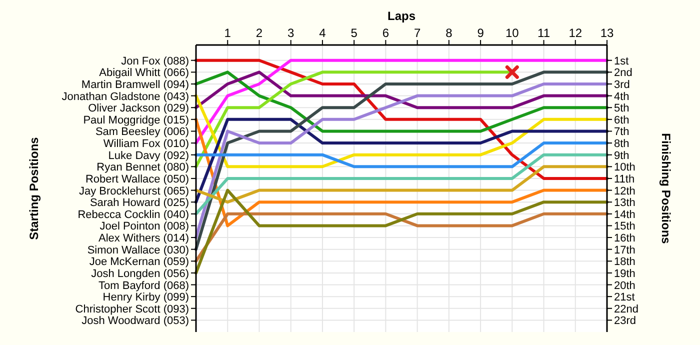 The width and height of the screenshot is (700, 345). Describe the element at coordinates (625, 250) in the screenshot. I see `y-tick-label: 17th` at that location.